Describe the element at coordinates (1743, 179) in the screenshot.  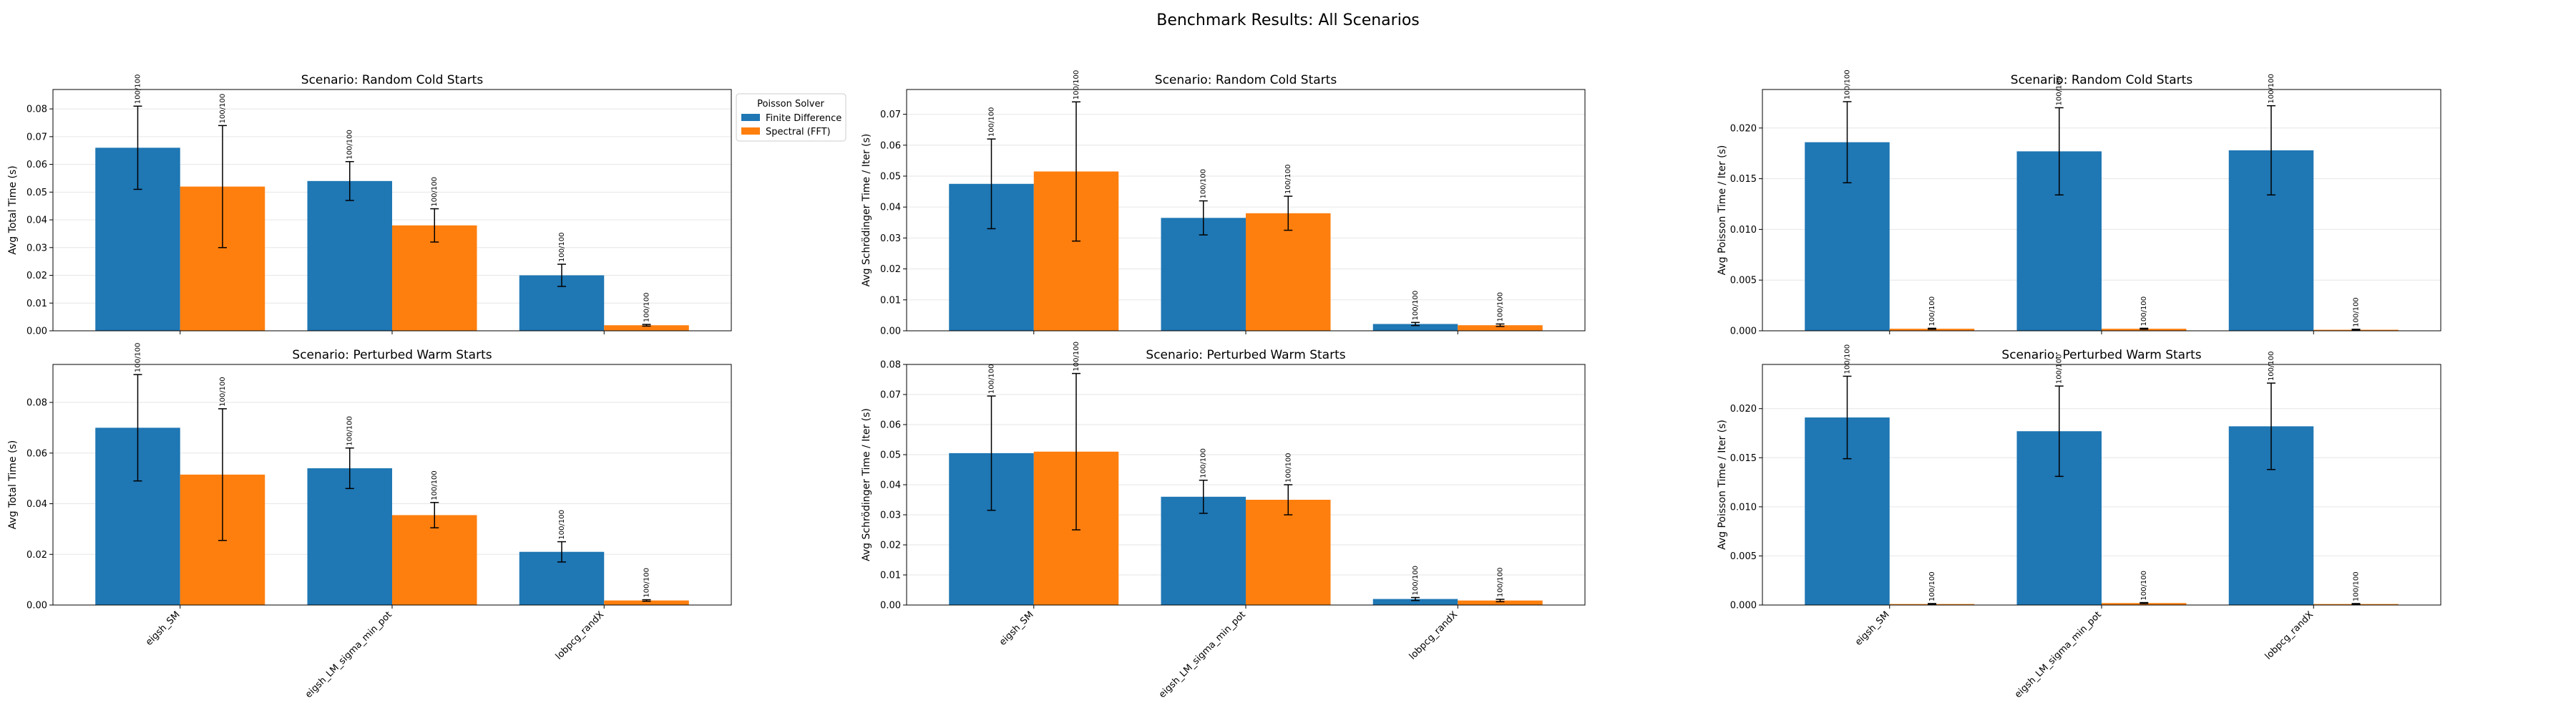
I see `chart-0-2-ytick-label: 0.015` at that location.